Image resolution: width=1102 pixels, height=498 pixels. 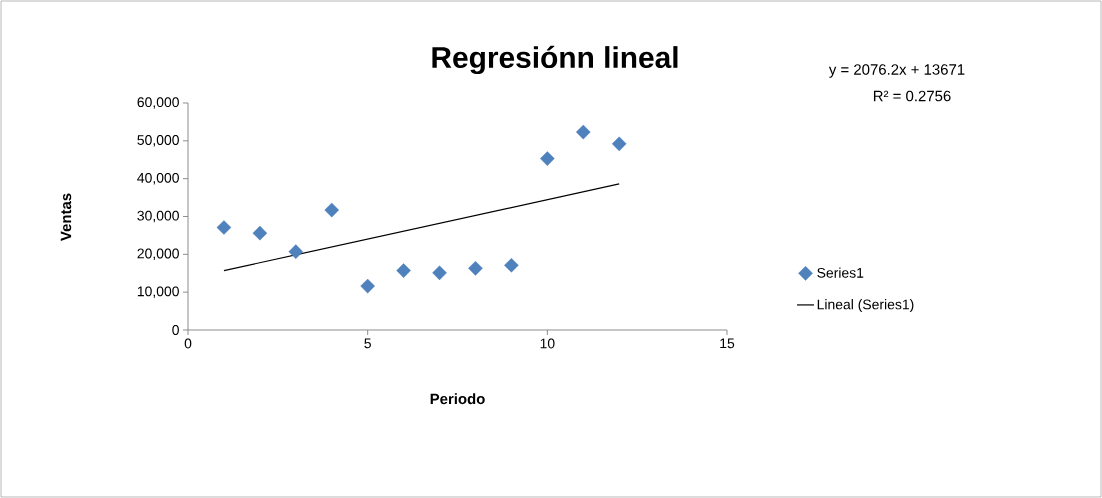 I want to click on chart-title: Regresiónn lineal, so click(x=555, y=60).